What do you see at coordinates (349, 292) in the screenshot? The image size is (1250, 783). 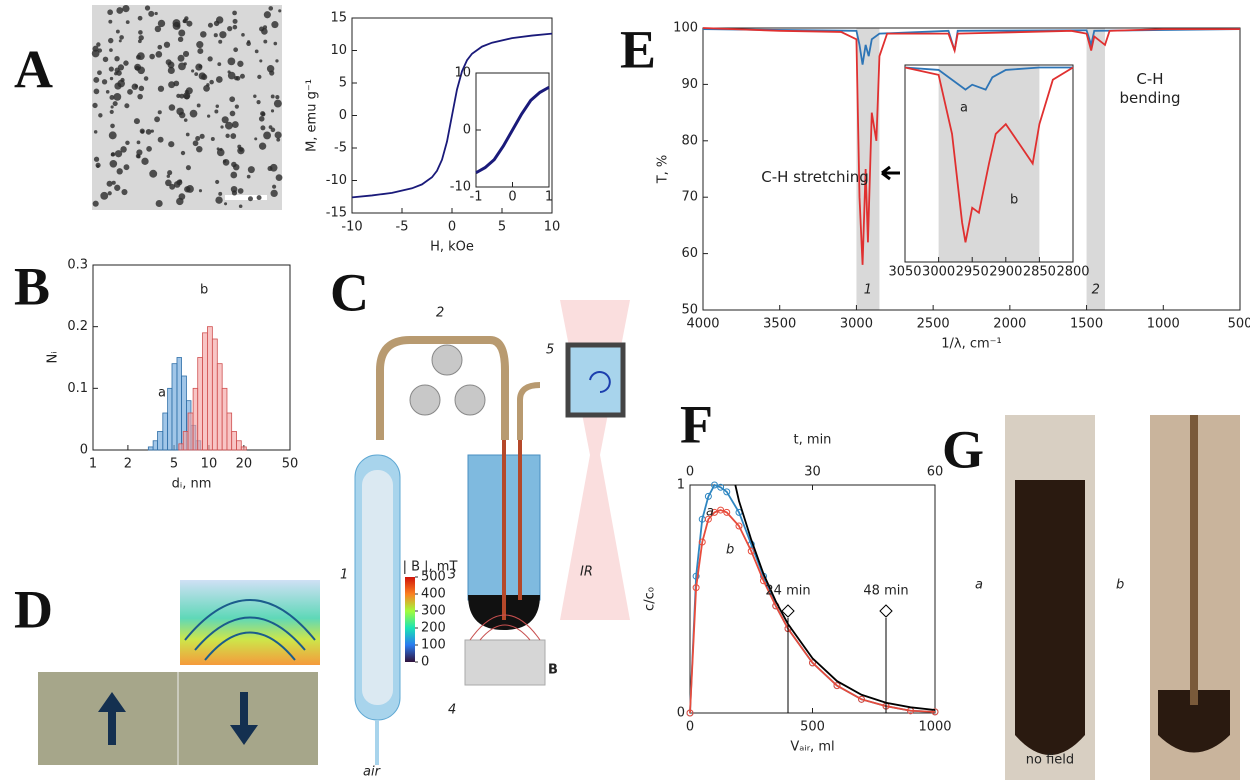 I see `panel-letter: C` at bounding box center [349, 292].